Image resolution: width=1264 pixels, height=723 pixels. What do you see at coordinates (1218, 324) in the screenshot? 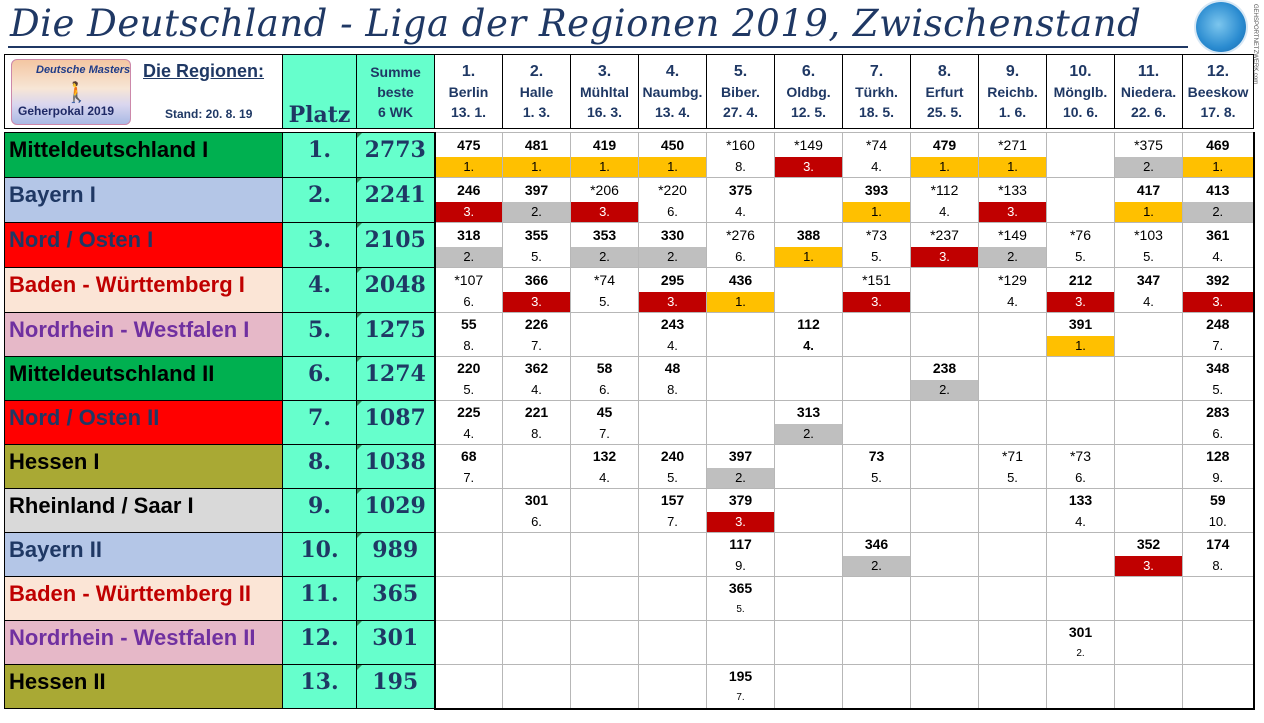
I see `score-cell: 248` at bounding box center [1218, 324].